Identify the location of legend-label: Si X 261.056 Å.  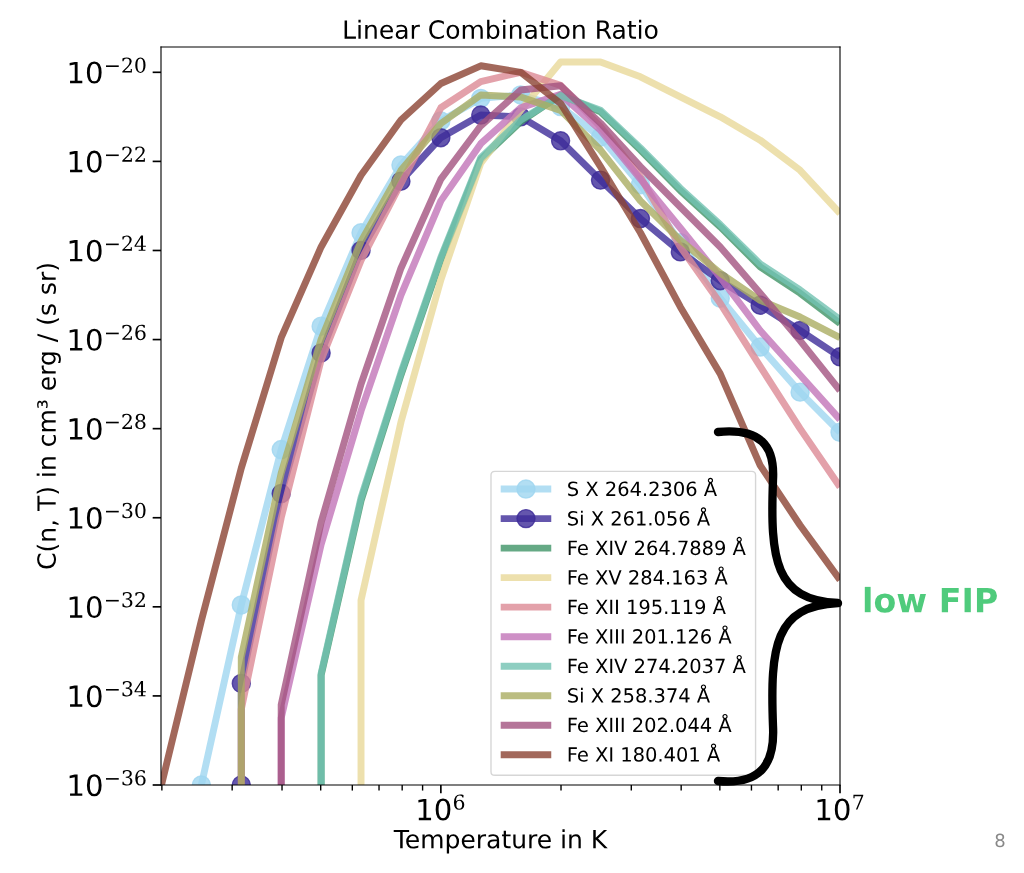
(639, 516).